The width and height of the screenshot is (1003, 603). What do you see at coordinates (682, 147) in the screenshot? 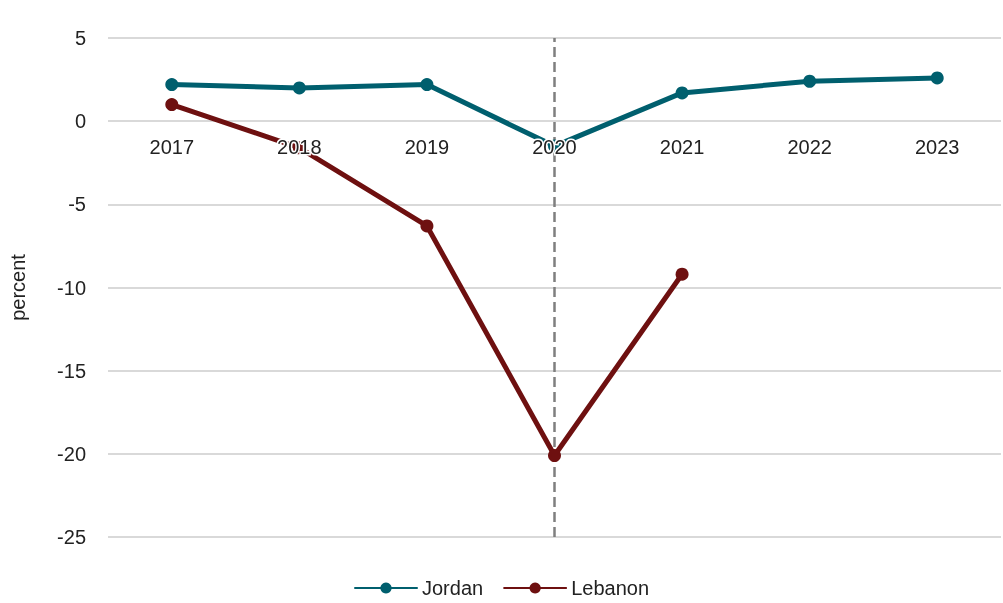
I see `x-tick-label: 2021` at bounding box center [682, 147].